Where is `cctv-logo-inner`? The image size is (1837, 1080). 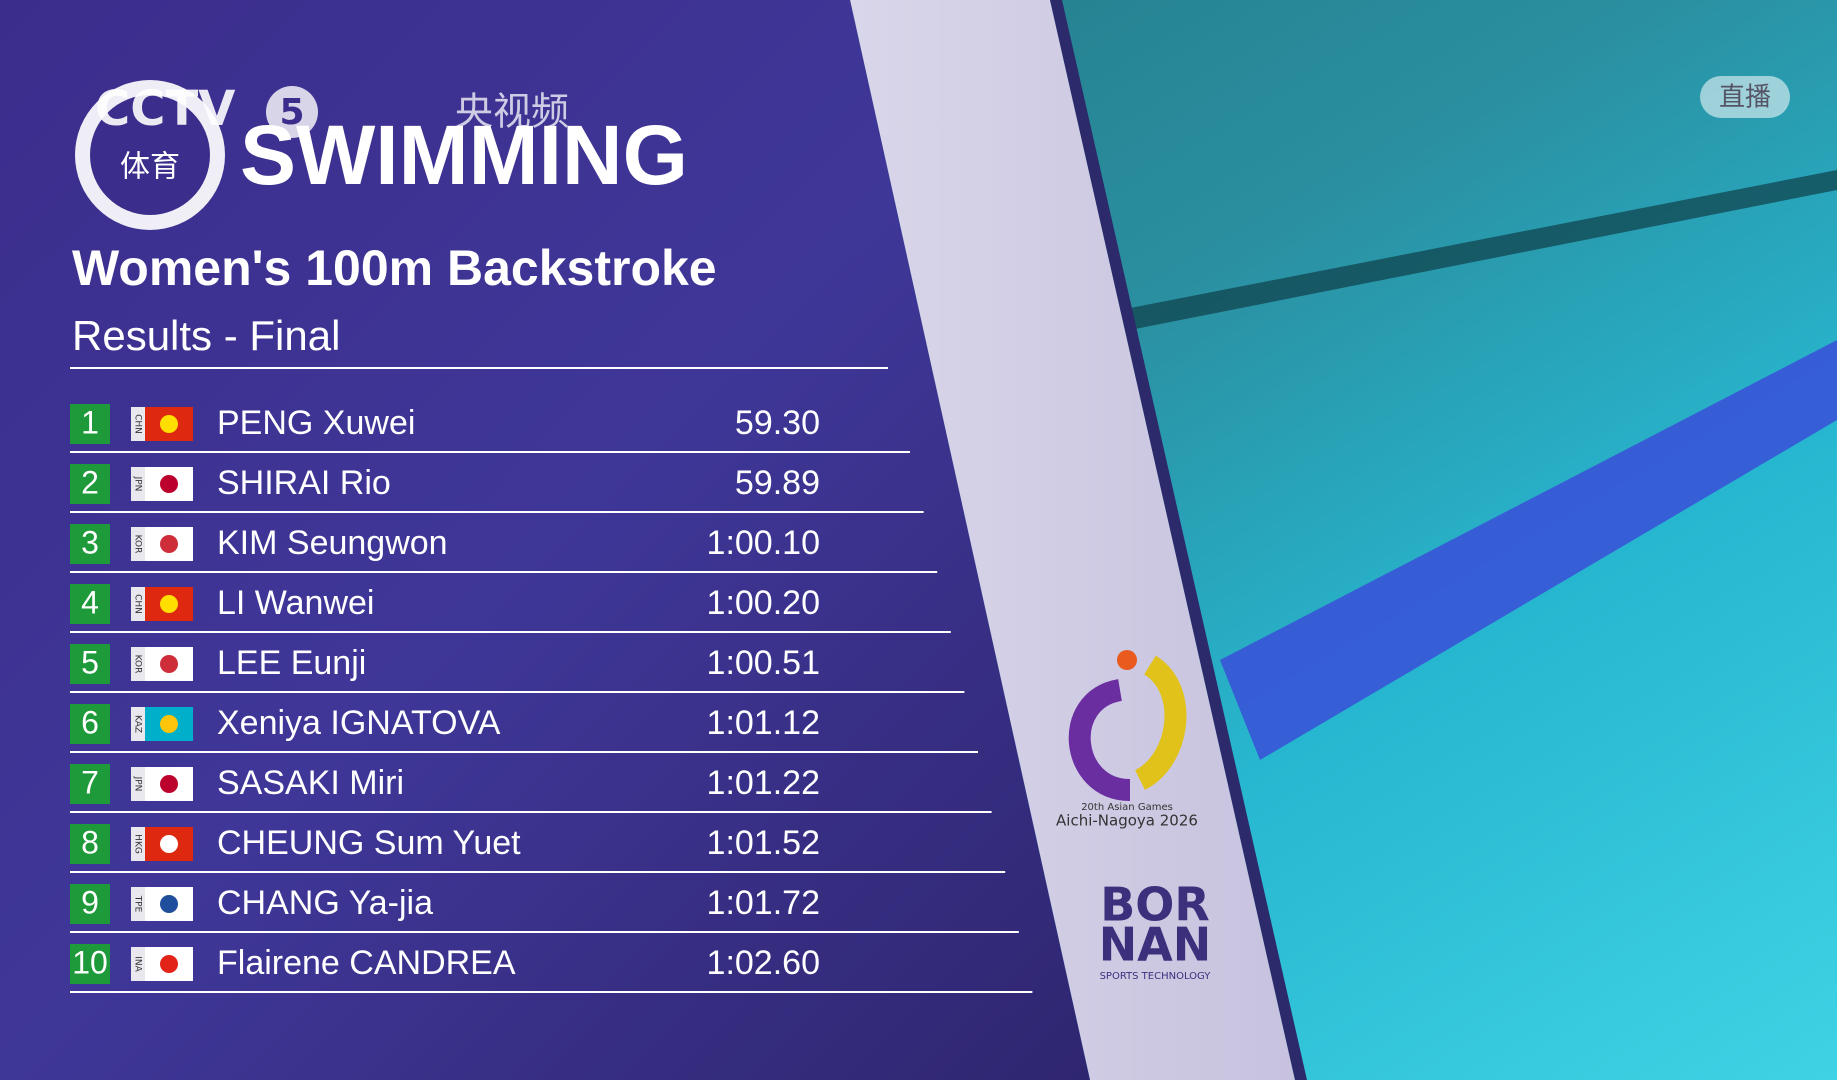
cctv-logo-inner is located at coordinates (150, 155).